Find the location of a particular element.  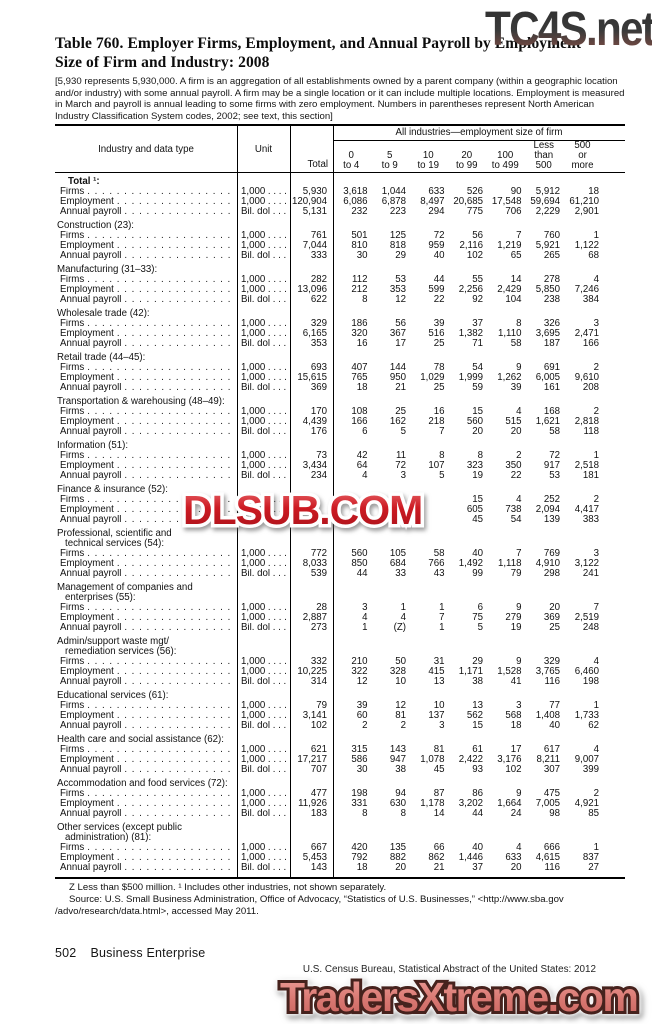

unit-cell: Bil. dol . . . is located at coordinates (264, 868).